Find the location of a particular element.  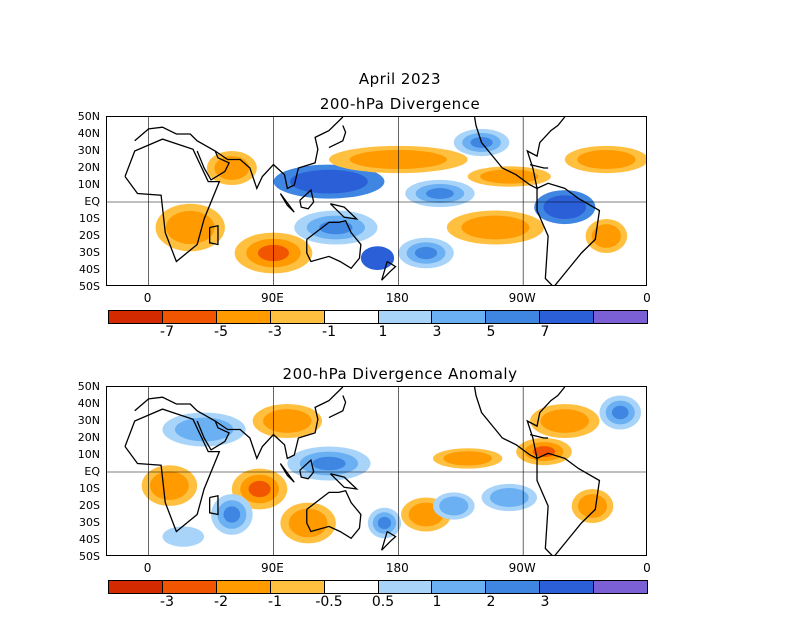

main-title: April 2023 is located at coordinates (400, 79).